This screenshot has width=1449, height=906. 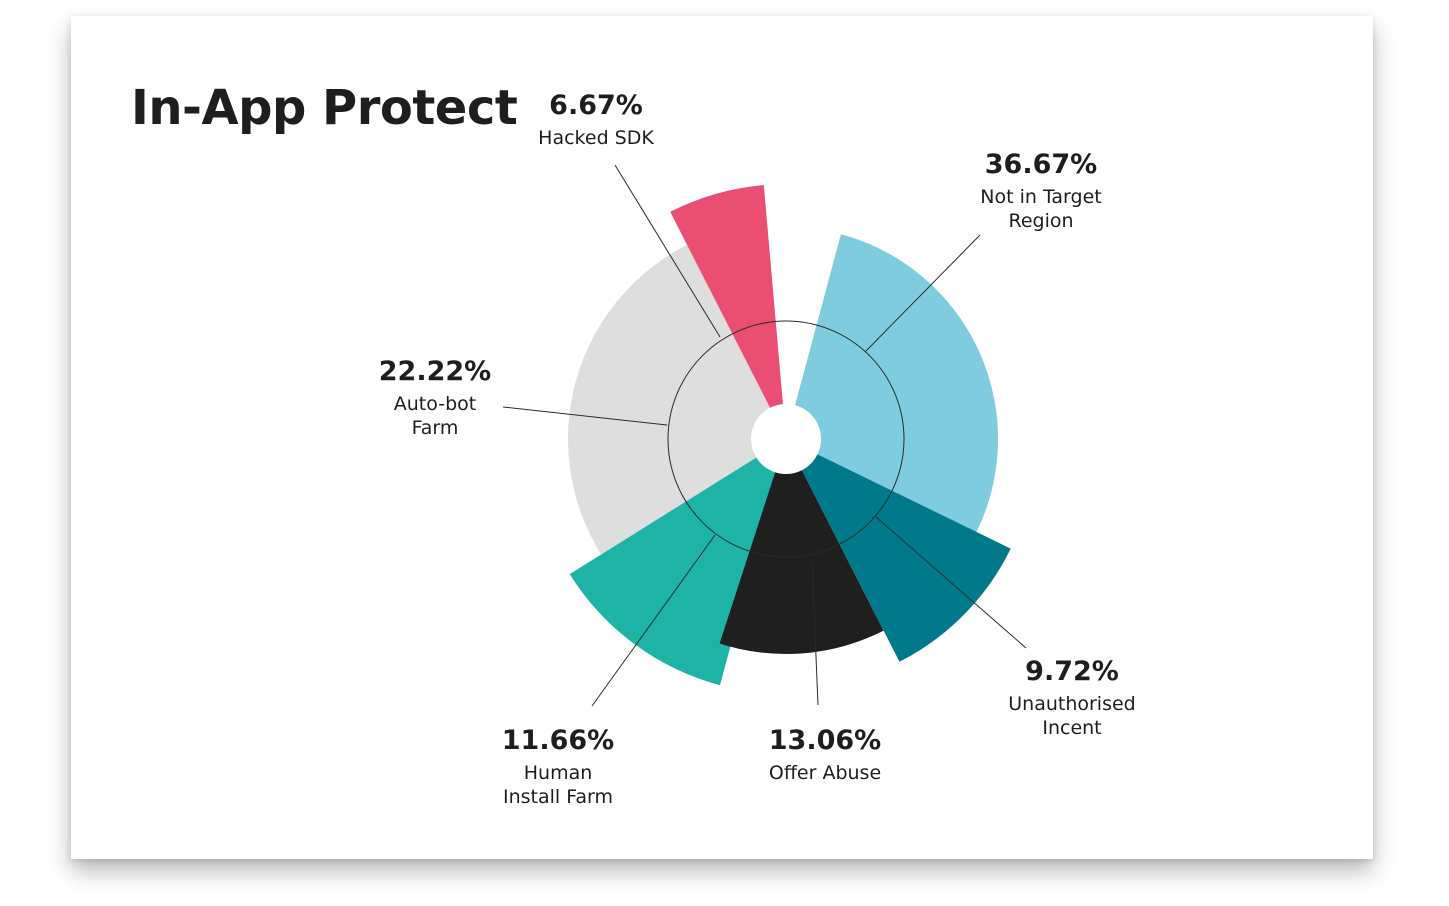 What do you see at coordinates (1072, 704) in the screenshot?
I see `slice-label-1-0: Unauthorised` at bounding box center [1072, 704].